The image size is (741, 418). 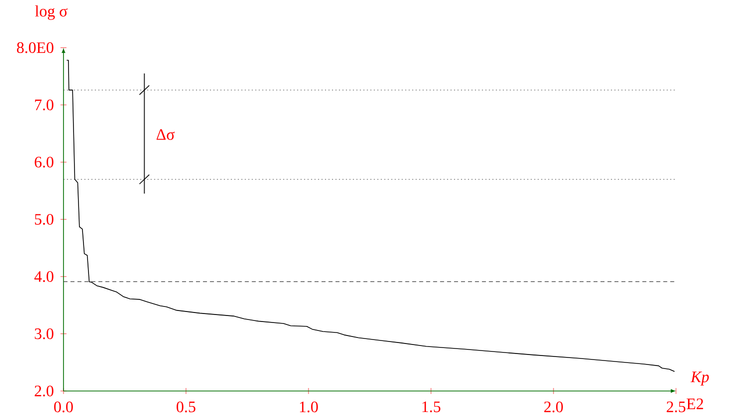 What do you see at coordinates (699, 379) in the screenshot?
I see `x-axis-title: Kp` at bounding box center [699, 379].